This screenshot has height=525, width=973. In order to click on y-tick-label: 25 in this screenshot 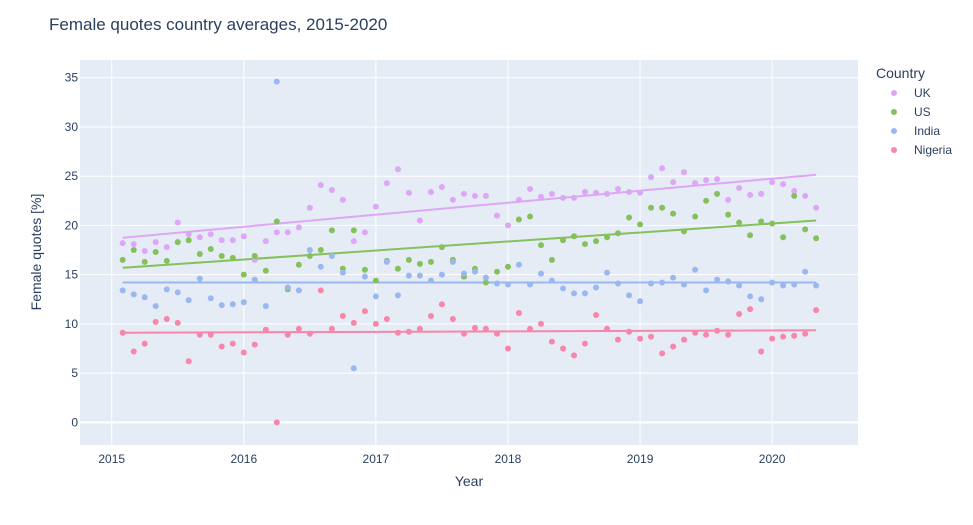, I will do `click(72, 176)`.